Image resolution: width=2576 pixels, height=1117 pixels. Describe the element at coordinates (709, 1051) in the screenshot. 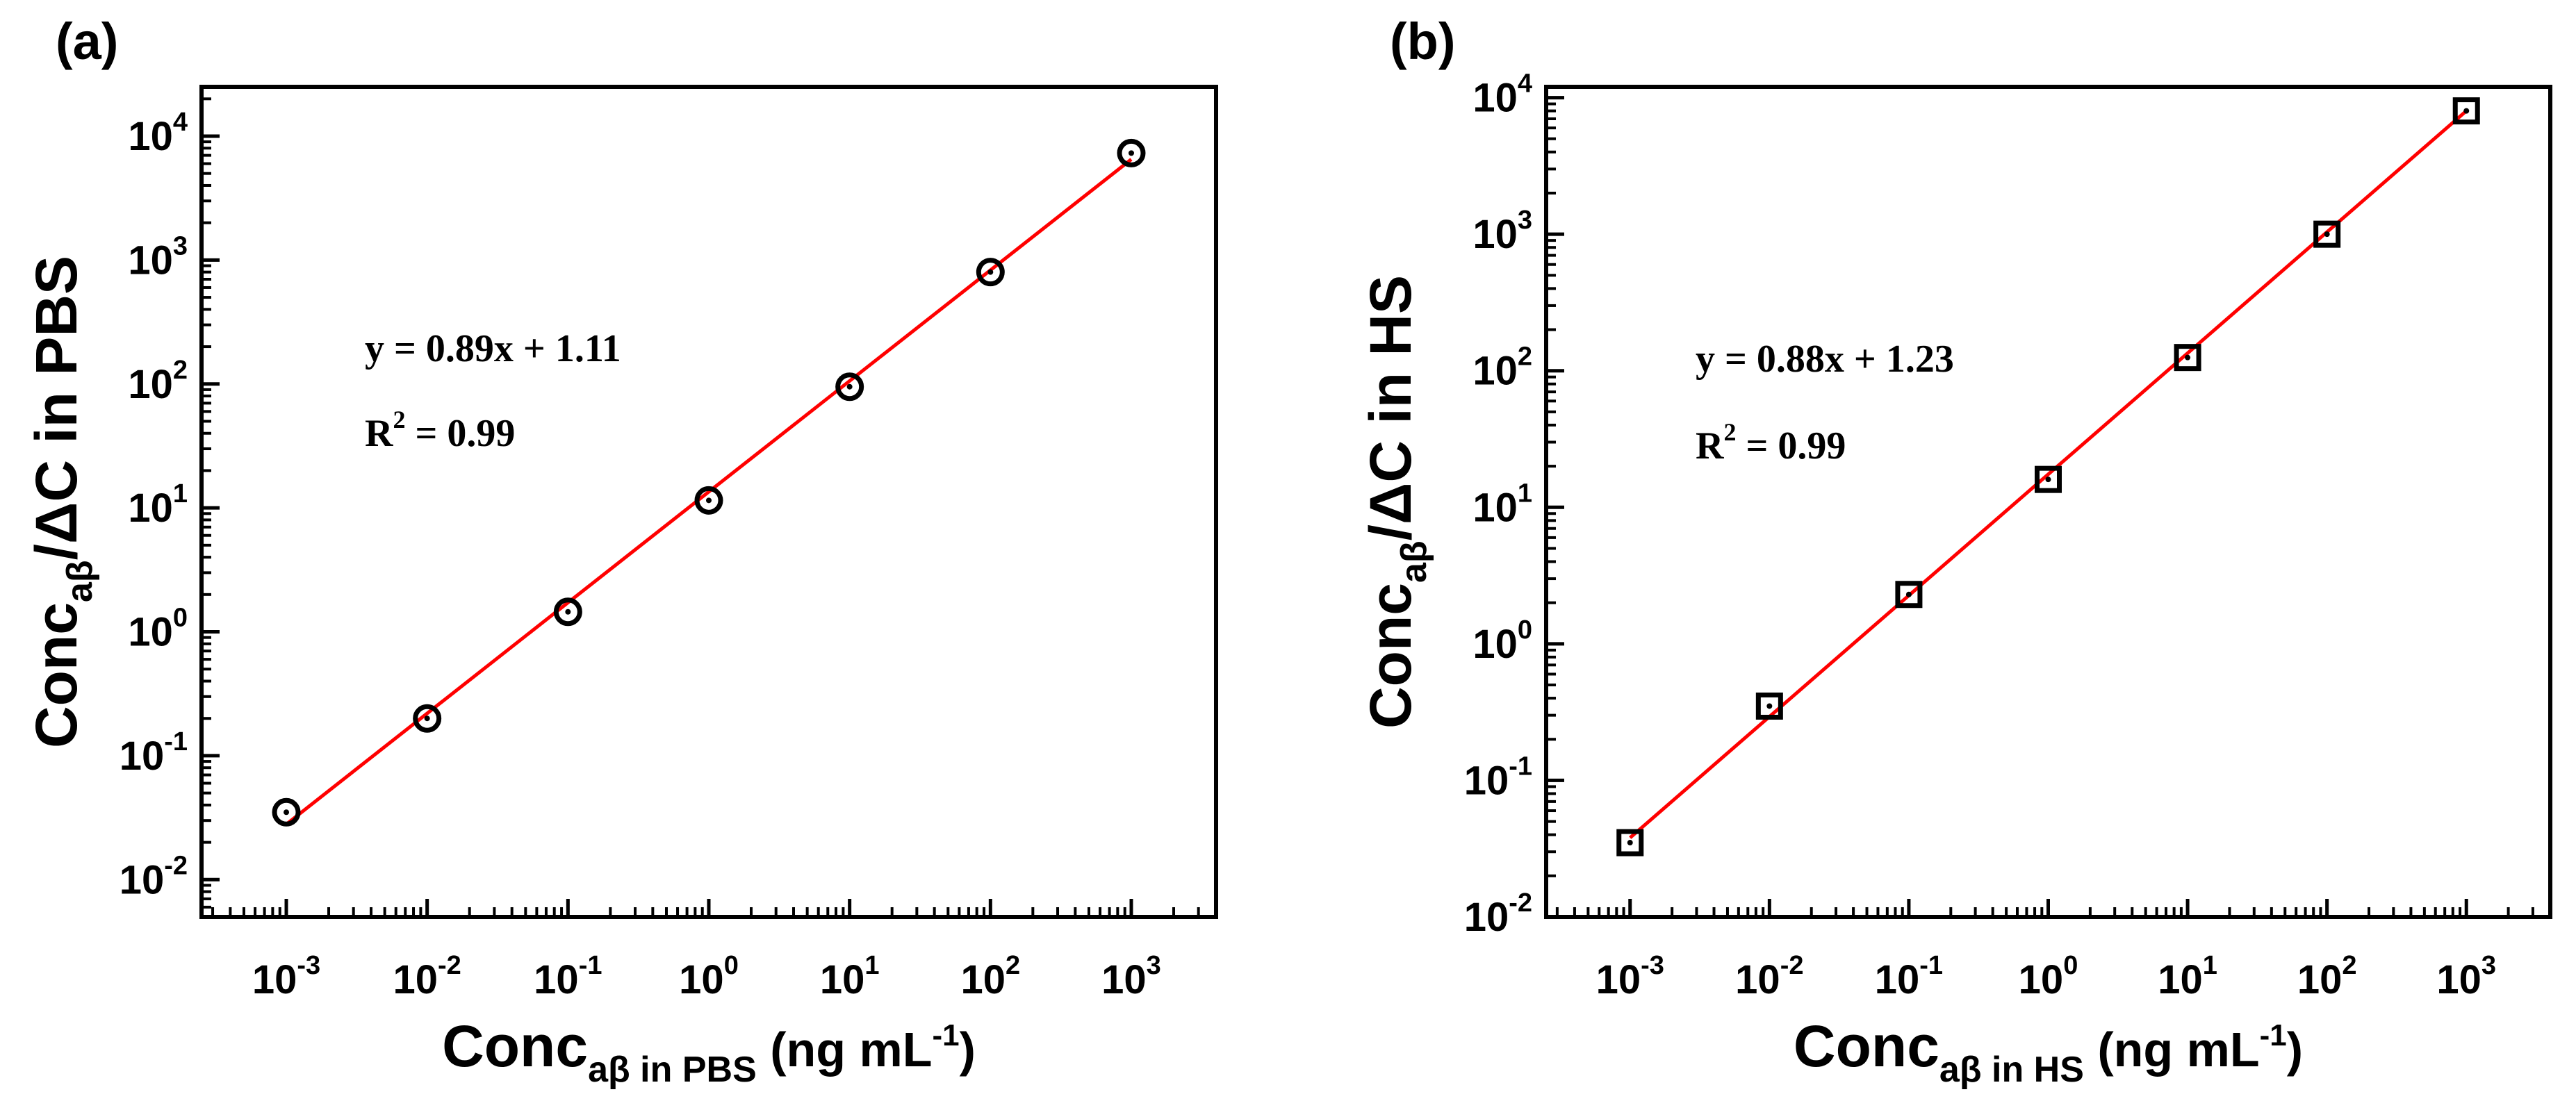

I see `x-axis-title: Concaβ in PBS (ng mL-1)` at that location.